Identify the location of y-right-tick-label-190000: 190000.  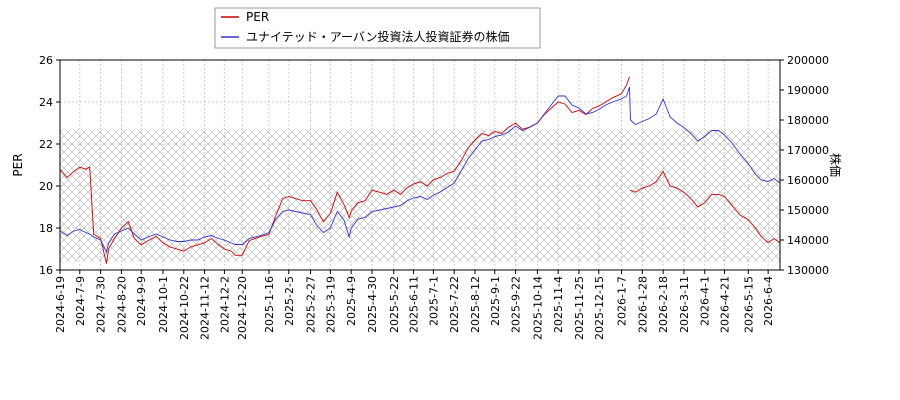
(808, 90).